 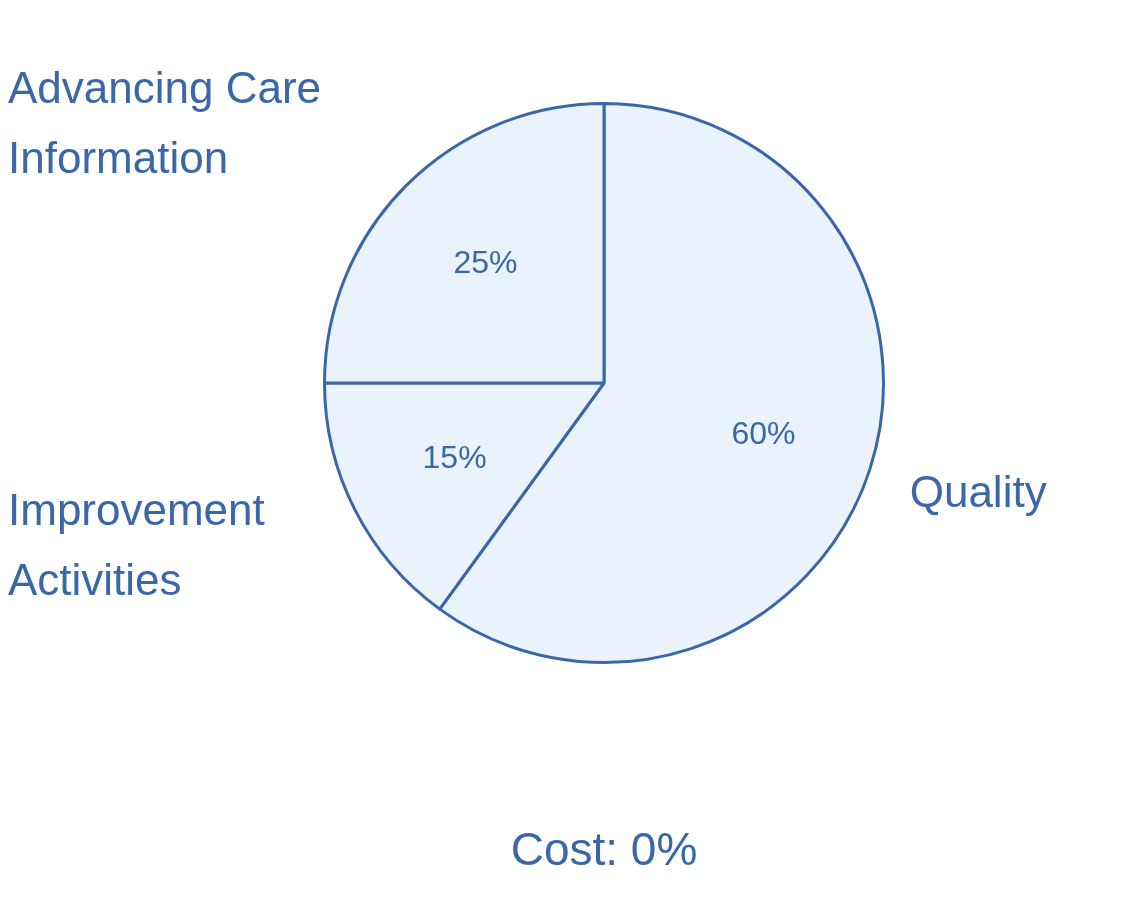 I want to click on slice-label: Improvement Activities, so click(x=136, y=545).